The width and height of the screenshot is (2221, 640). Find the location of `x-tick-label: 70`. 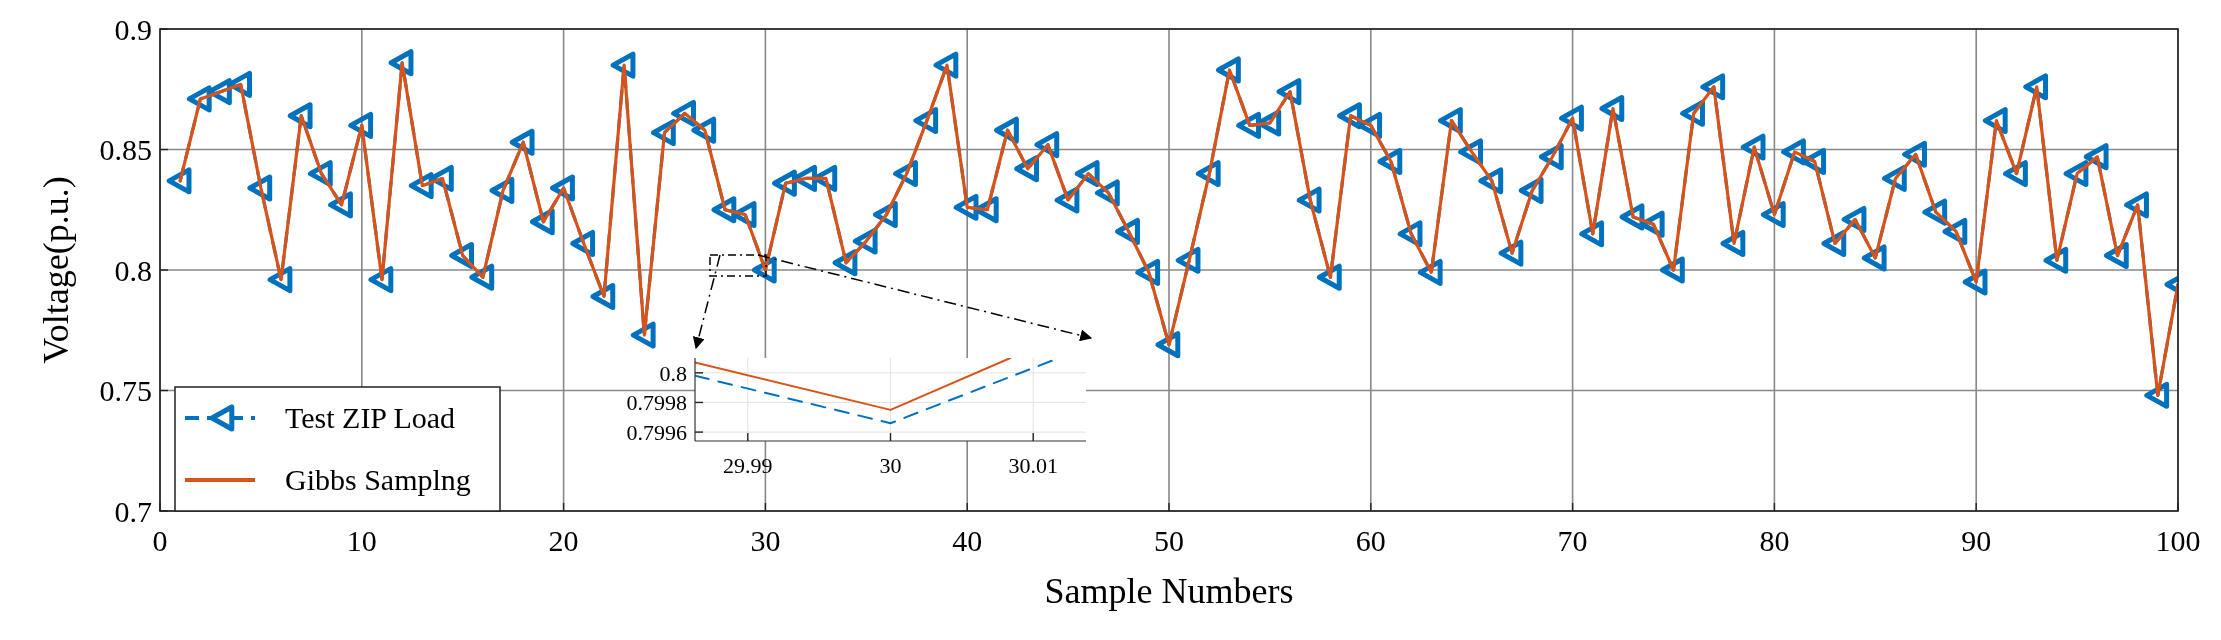

x-tick-label: 70 is located at coordinates (1572, 540).